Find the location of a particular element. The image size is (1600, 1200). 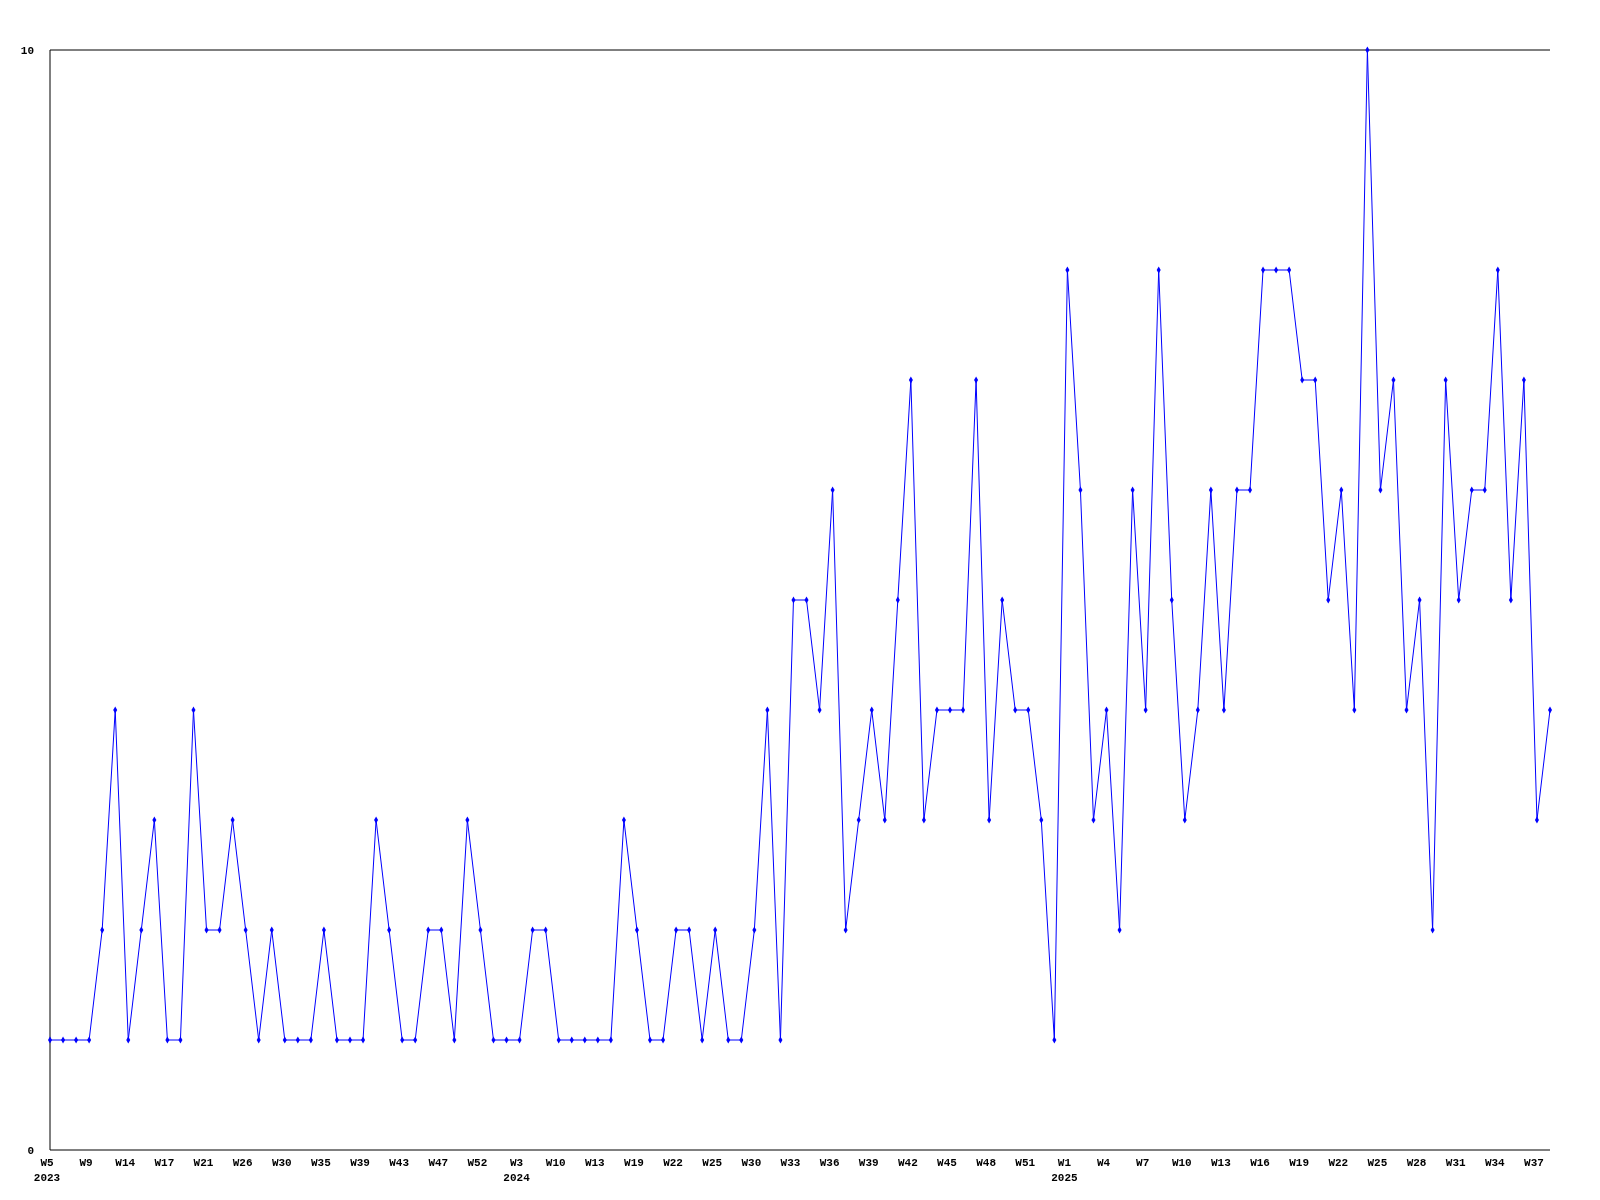

x-tick-label: W1 2025 is located at coordinates (1064, 1170).